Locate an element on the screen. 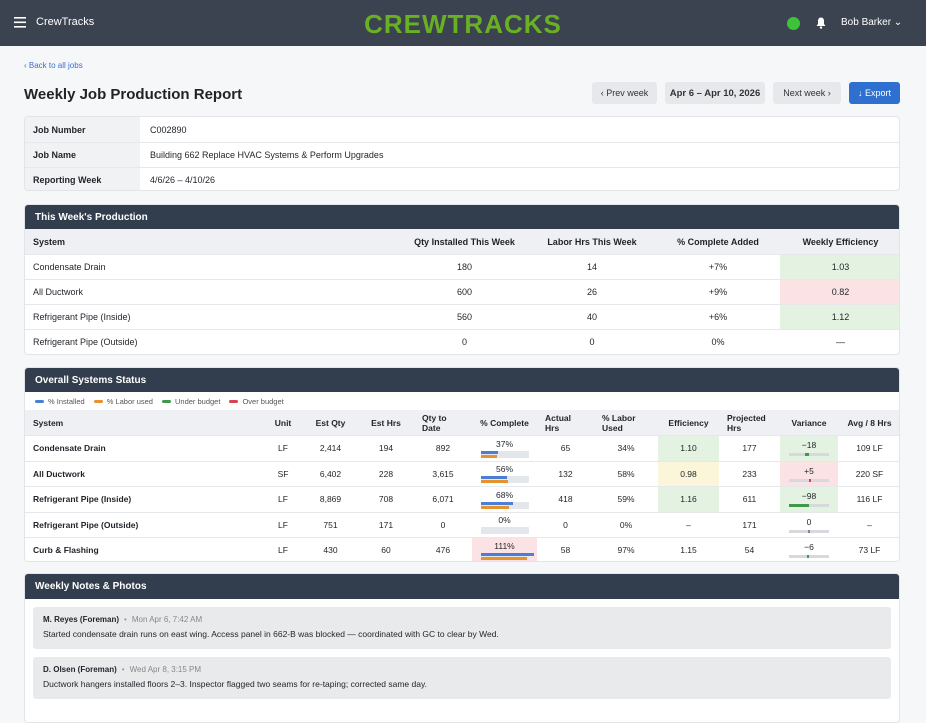  table-cell: 34% is located at coordinates (626, 448).